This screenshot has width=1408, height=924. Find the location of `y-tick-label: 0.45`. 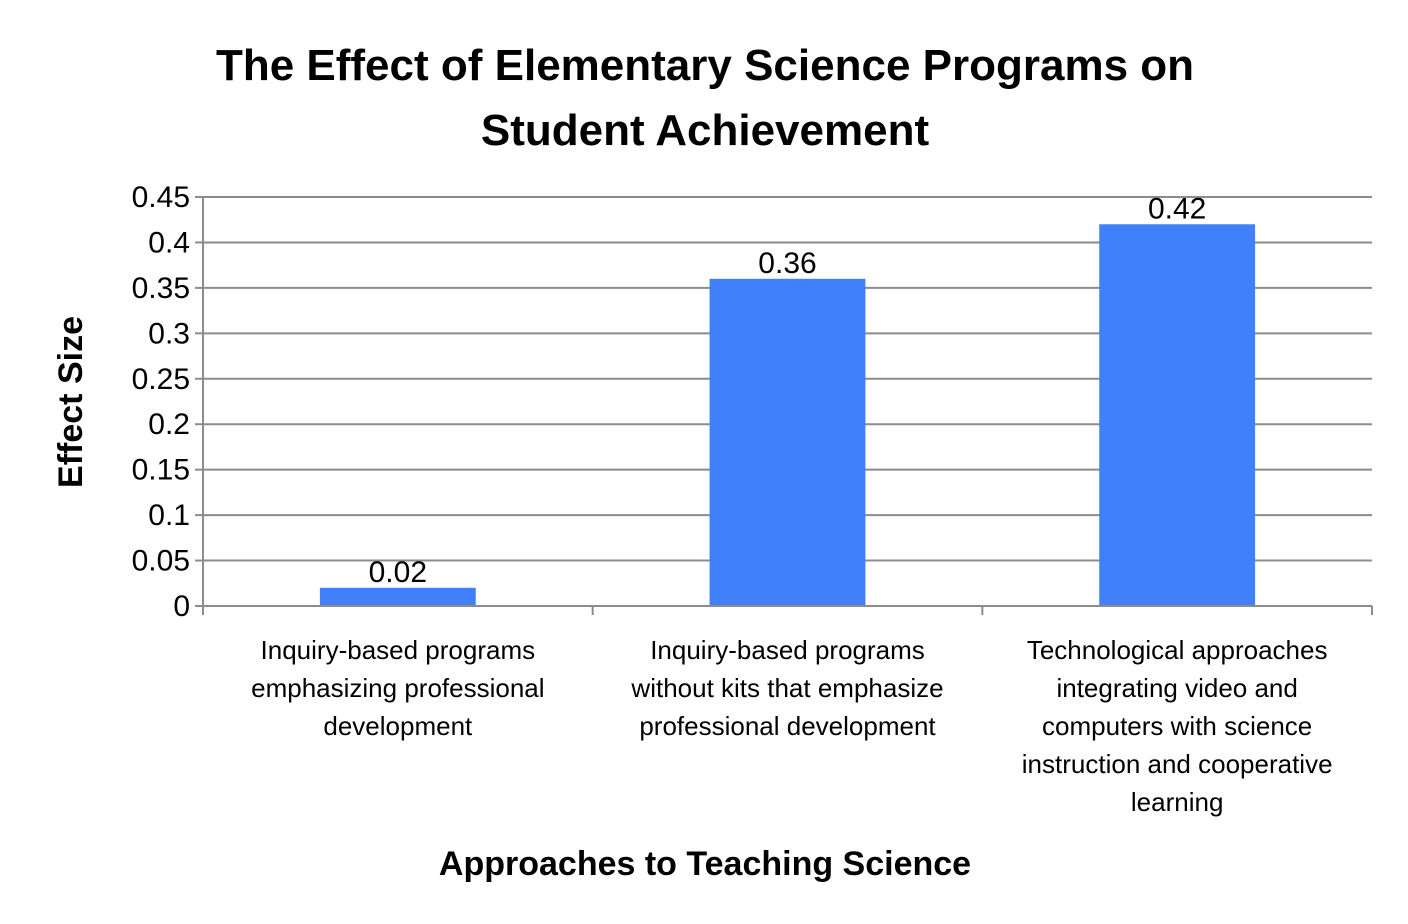

y-tick-label: 0.45 is located at coordinates (161, 197).